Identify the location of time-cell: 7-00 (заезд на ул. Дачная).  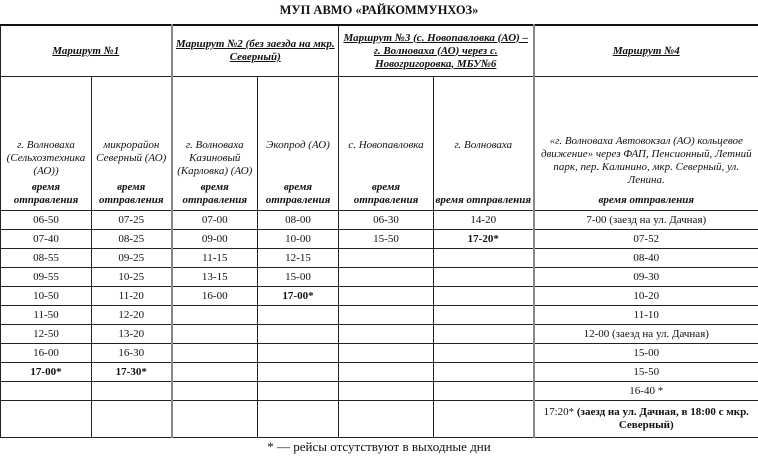
(645, 220).